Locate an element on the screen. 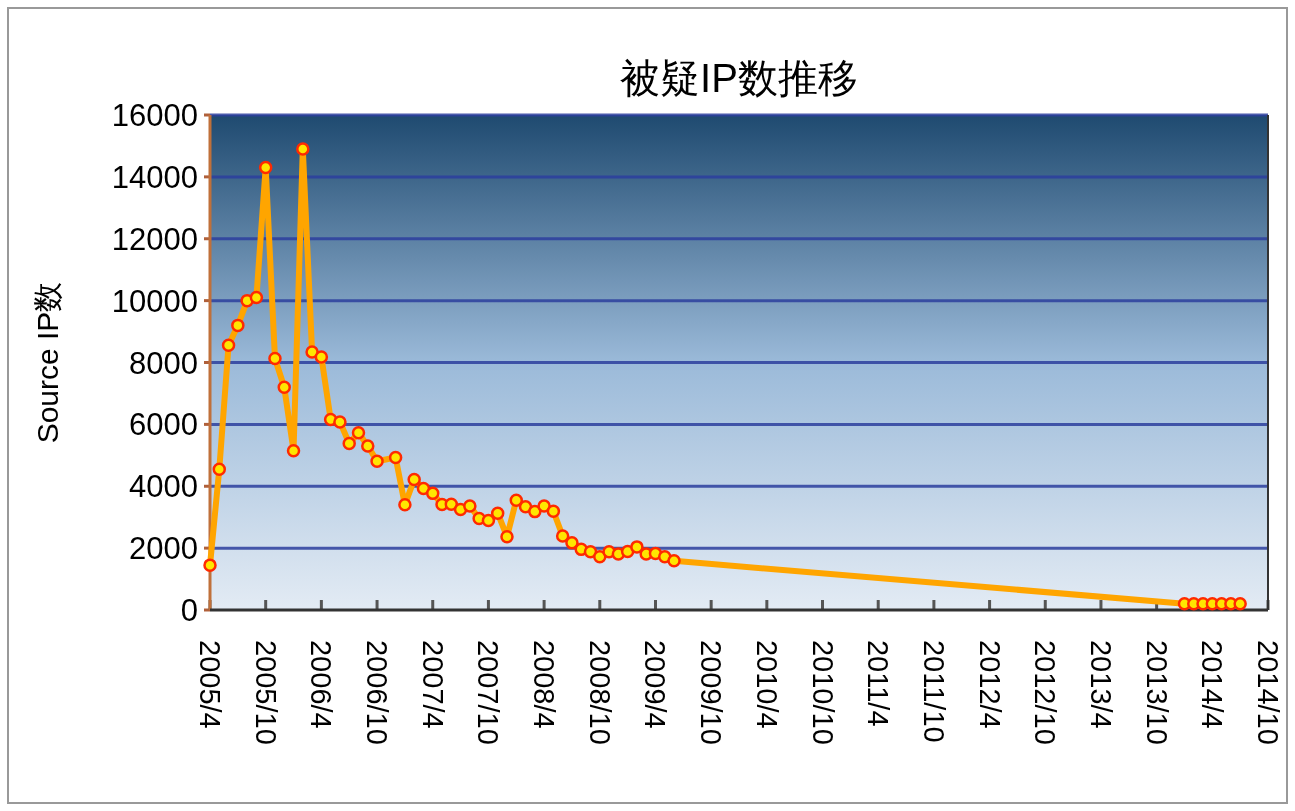 The width and height of the screenshot is (1295, 811). x-tick-label: 2010/10 is located at coordinates (822, 692).